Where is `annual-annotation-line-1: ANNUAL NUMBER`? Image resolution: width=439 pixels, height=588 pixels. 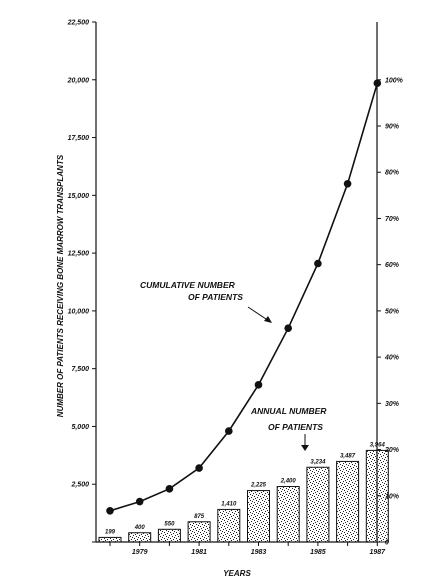 annual-annotation-line-1: ANNUAL NUMBER is located at coordinates (288, 411).